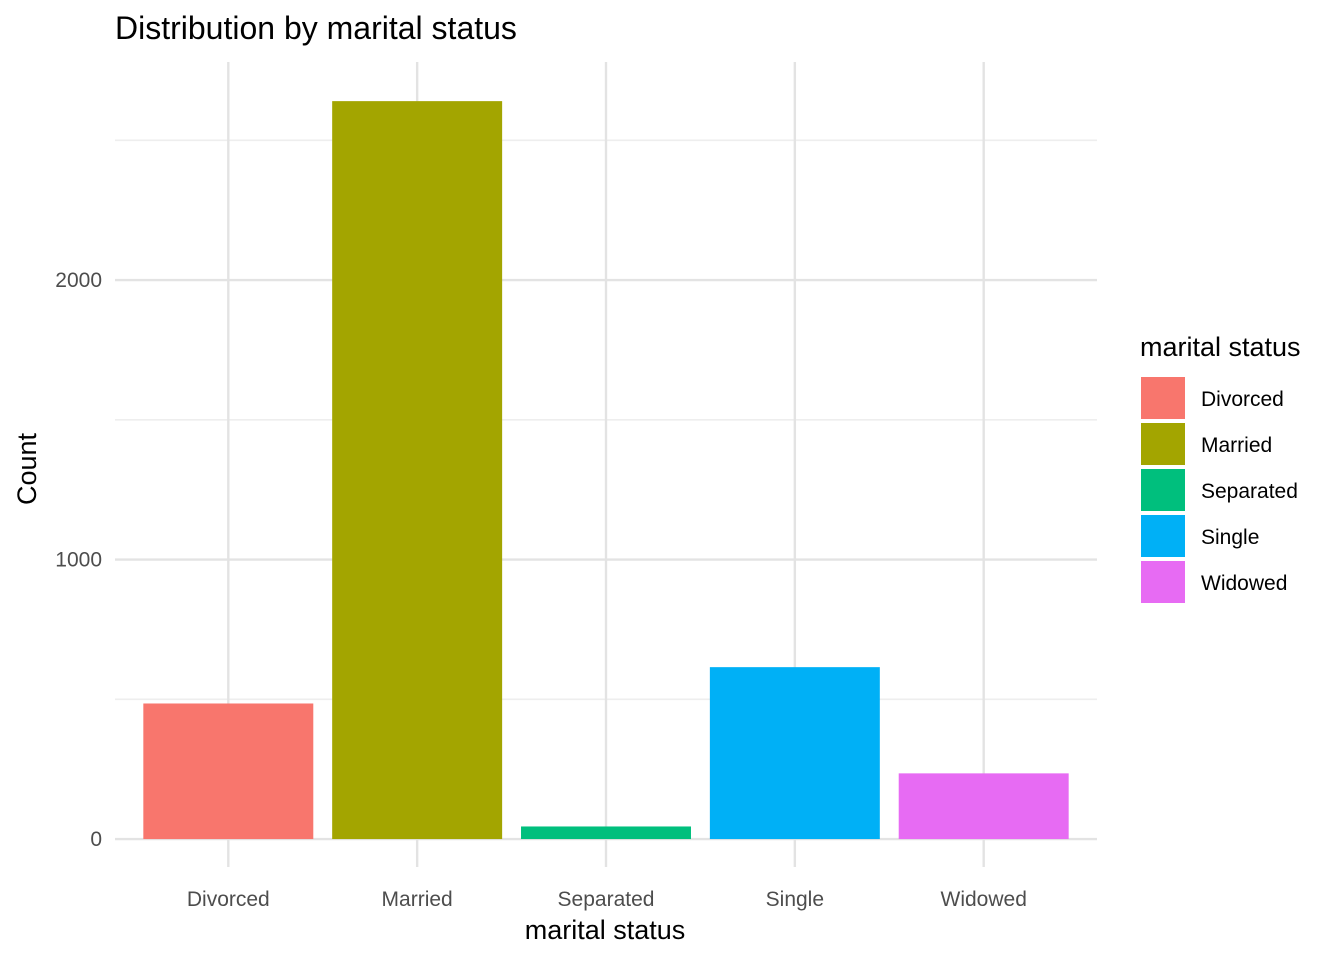 The width and height of the screenshot is (1344, 960). Describe the element at coordinates (605, 930) in the screenshot. I see `x-axis-title: marital status` at that location.